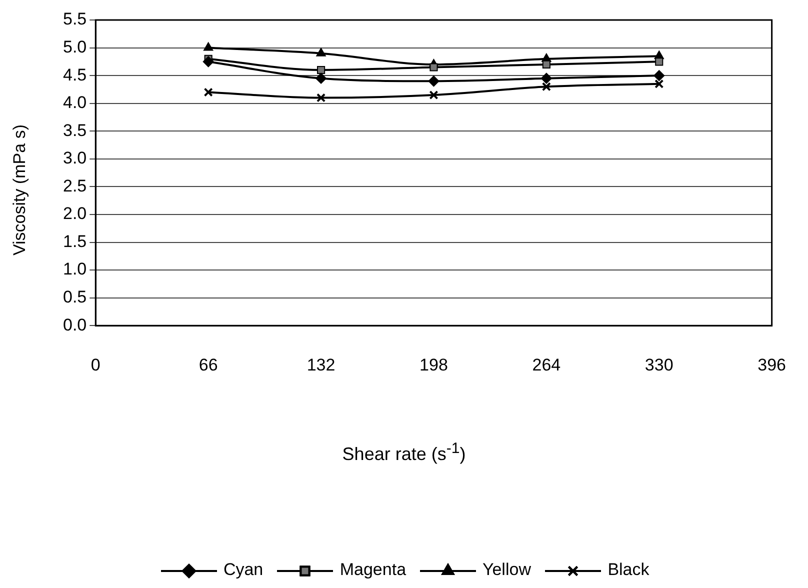 This screenshot has height=588, width=808. What do you see at coordinates (372, 569) in the screenshot?
I see `legend-label: Magenta` at bounding box center [372, 569].